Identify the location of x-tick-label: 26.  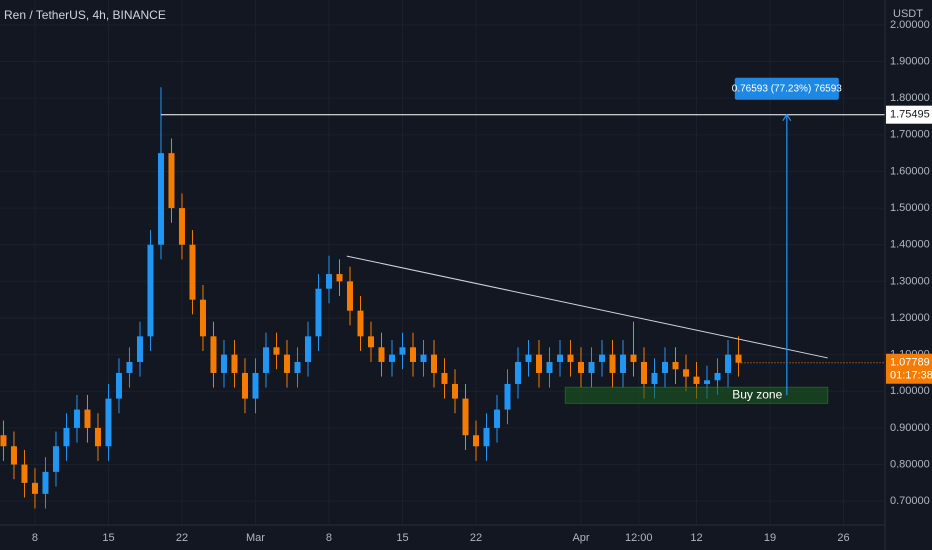
(843, 538).